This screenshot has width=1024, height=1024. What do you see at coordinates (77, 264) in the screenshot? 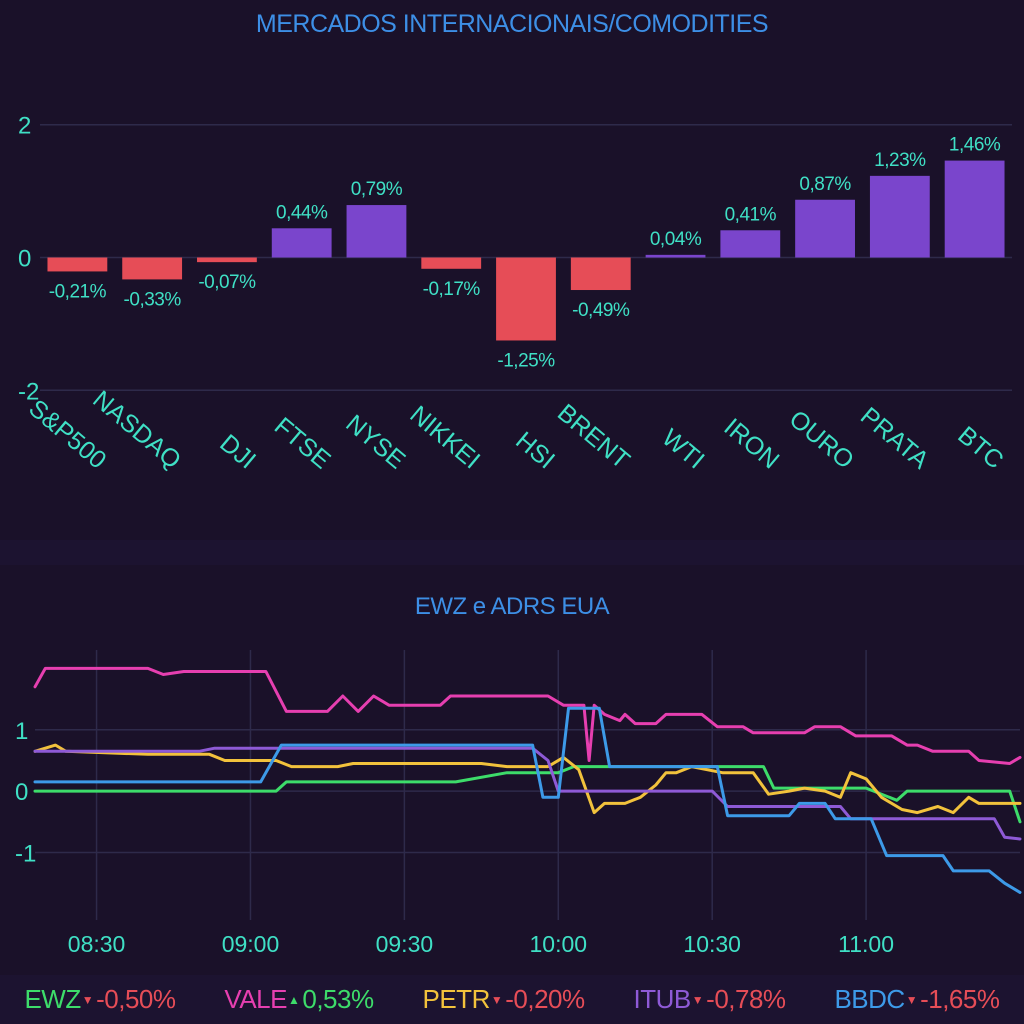
I see `bar-sp500` at bounding box center [77, 264].